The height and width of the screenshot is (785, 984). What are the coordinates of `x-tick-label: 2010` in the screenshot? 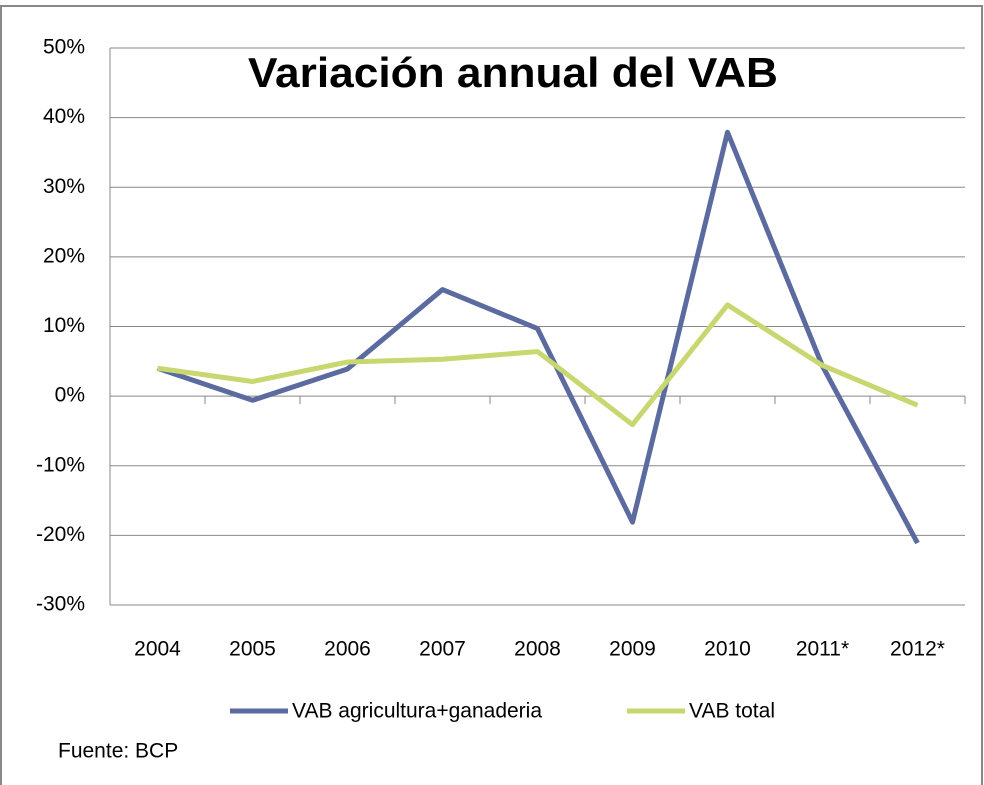 It's located at (727, 649).